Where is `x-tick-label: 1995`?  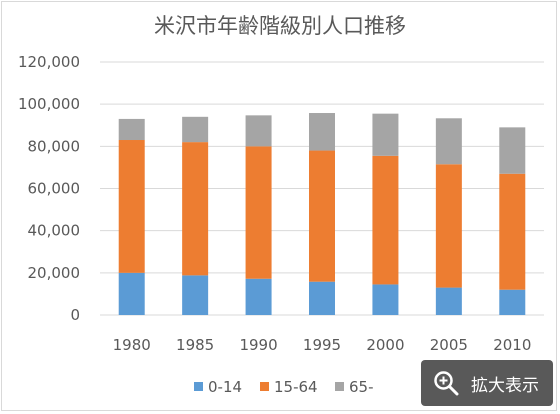 x-tick-label: 1995 is located at coordinates (322, 345).